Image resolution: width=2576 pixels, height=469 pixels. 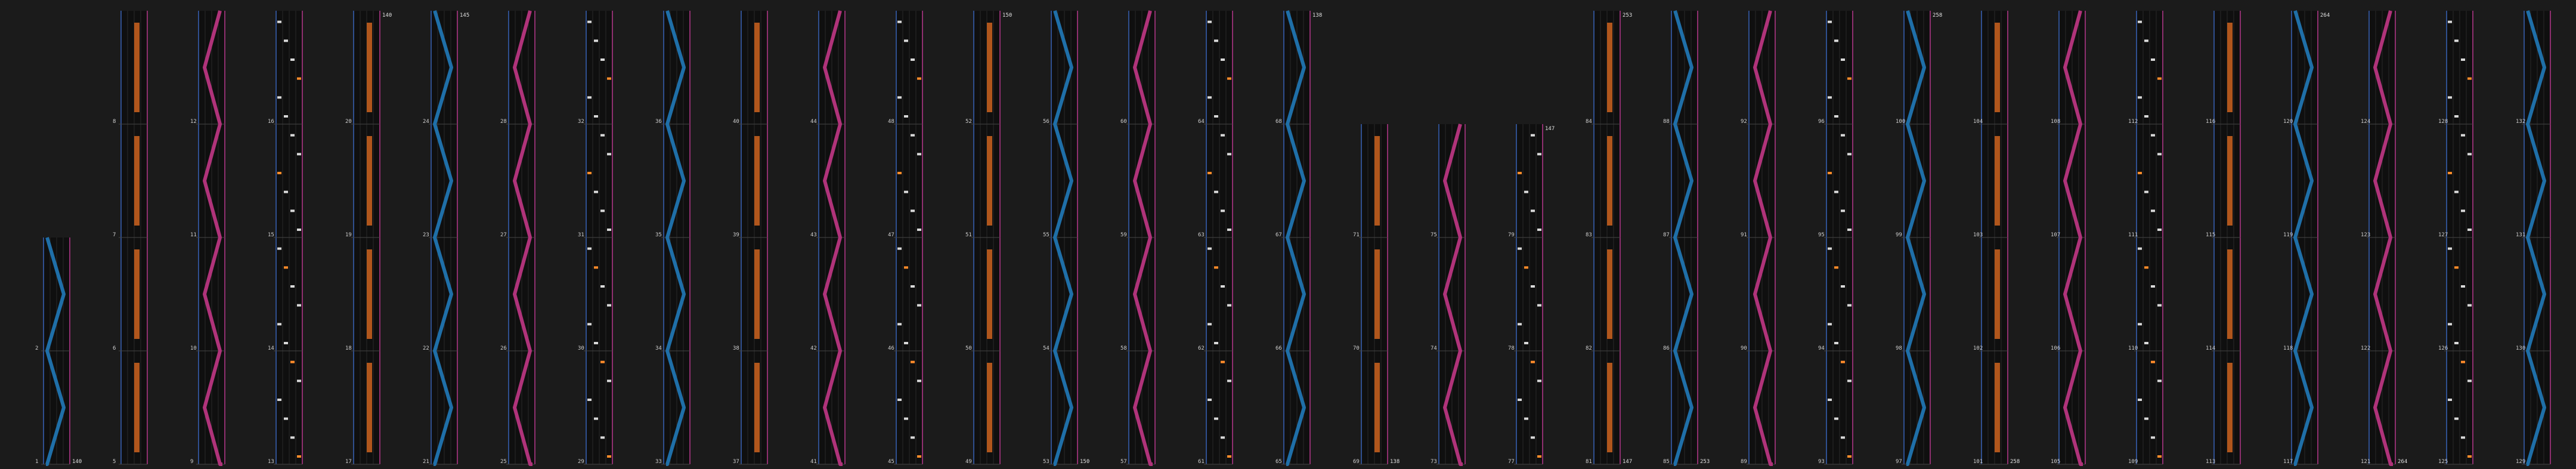 What do you see at coordinates (2133, 462) in the screenshot?
I see `measure-number: 109` at bounding box center [2133, 462].